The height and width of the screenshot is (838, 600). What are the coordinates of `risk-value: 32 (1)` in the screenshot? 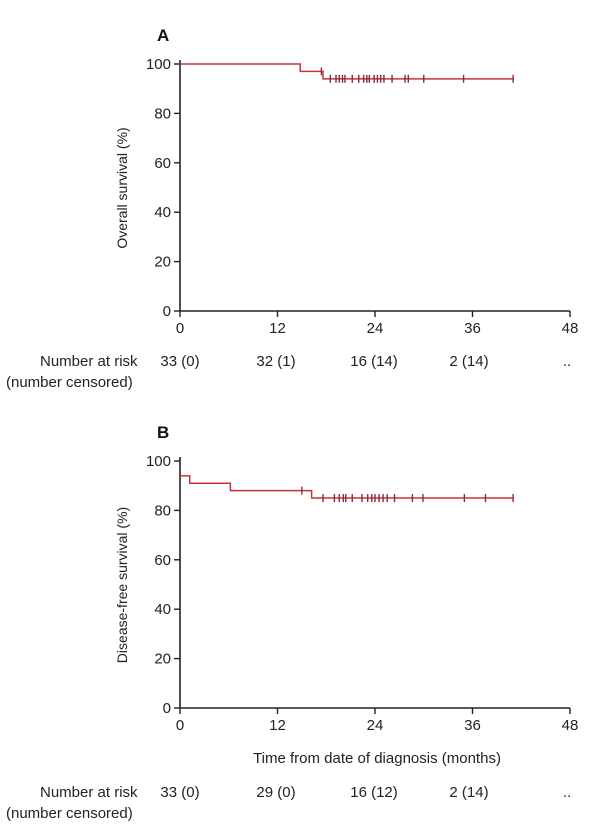 It's located at (275, 361).